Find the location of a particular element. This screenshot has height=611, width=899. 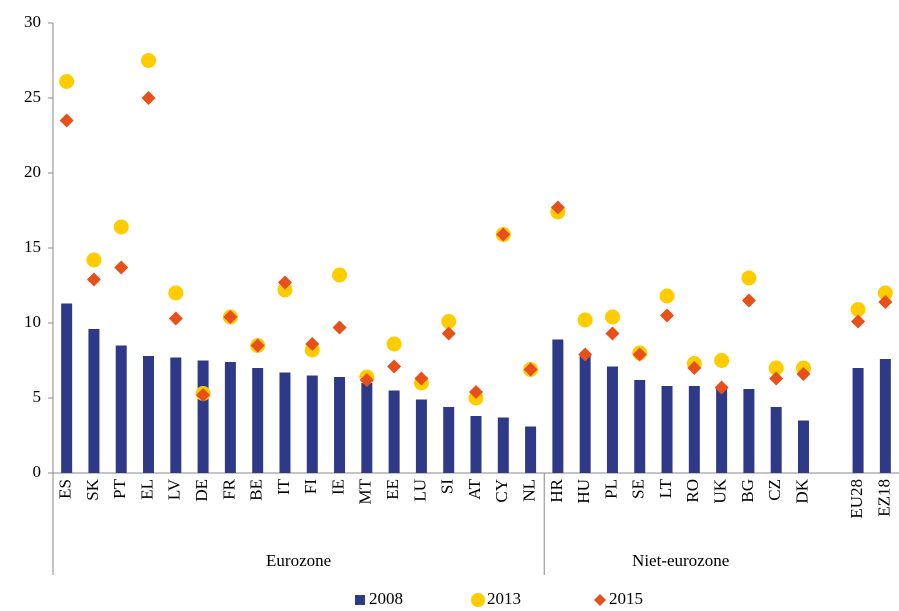

x-tick-label: LT is located at coordinates (665, 488).